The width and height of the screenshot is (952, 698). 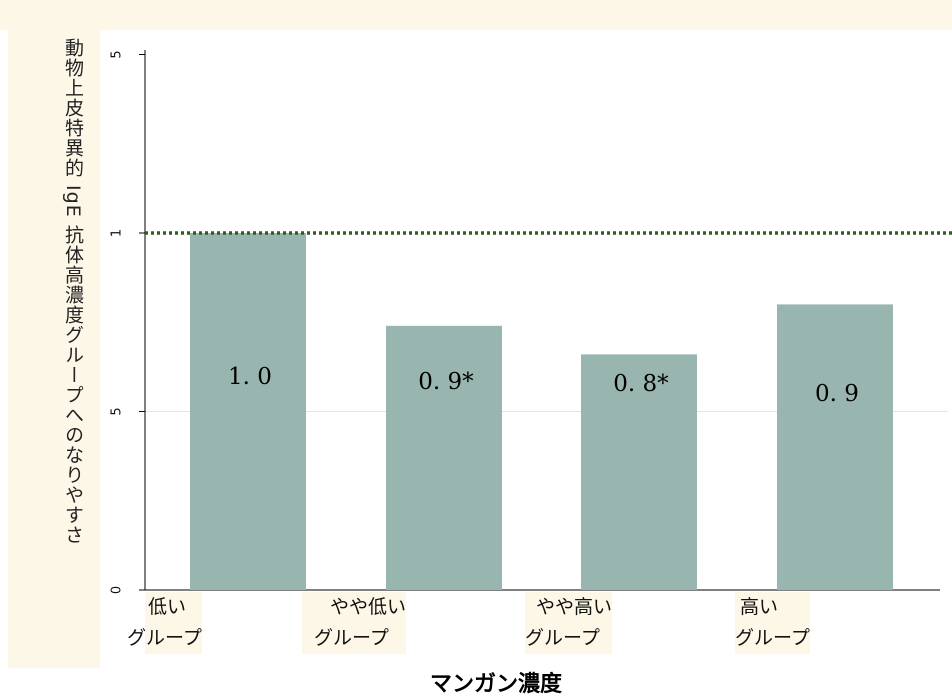 What do you see at coordinates (368, 607) in the screenshot?
I see `x-category-line1: やや低い` at bounding box center [368, 607].